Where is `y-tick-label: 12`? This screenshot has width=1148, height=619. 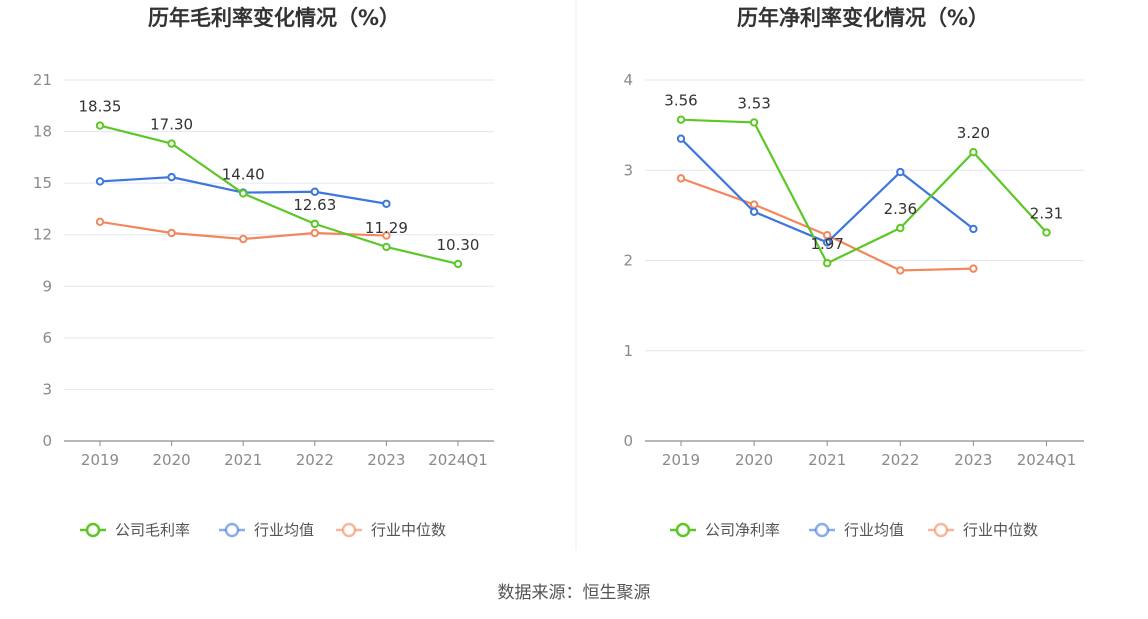 y-tick-label: 12 is located at coordinates (42, 235).